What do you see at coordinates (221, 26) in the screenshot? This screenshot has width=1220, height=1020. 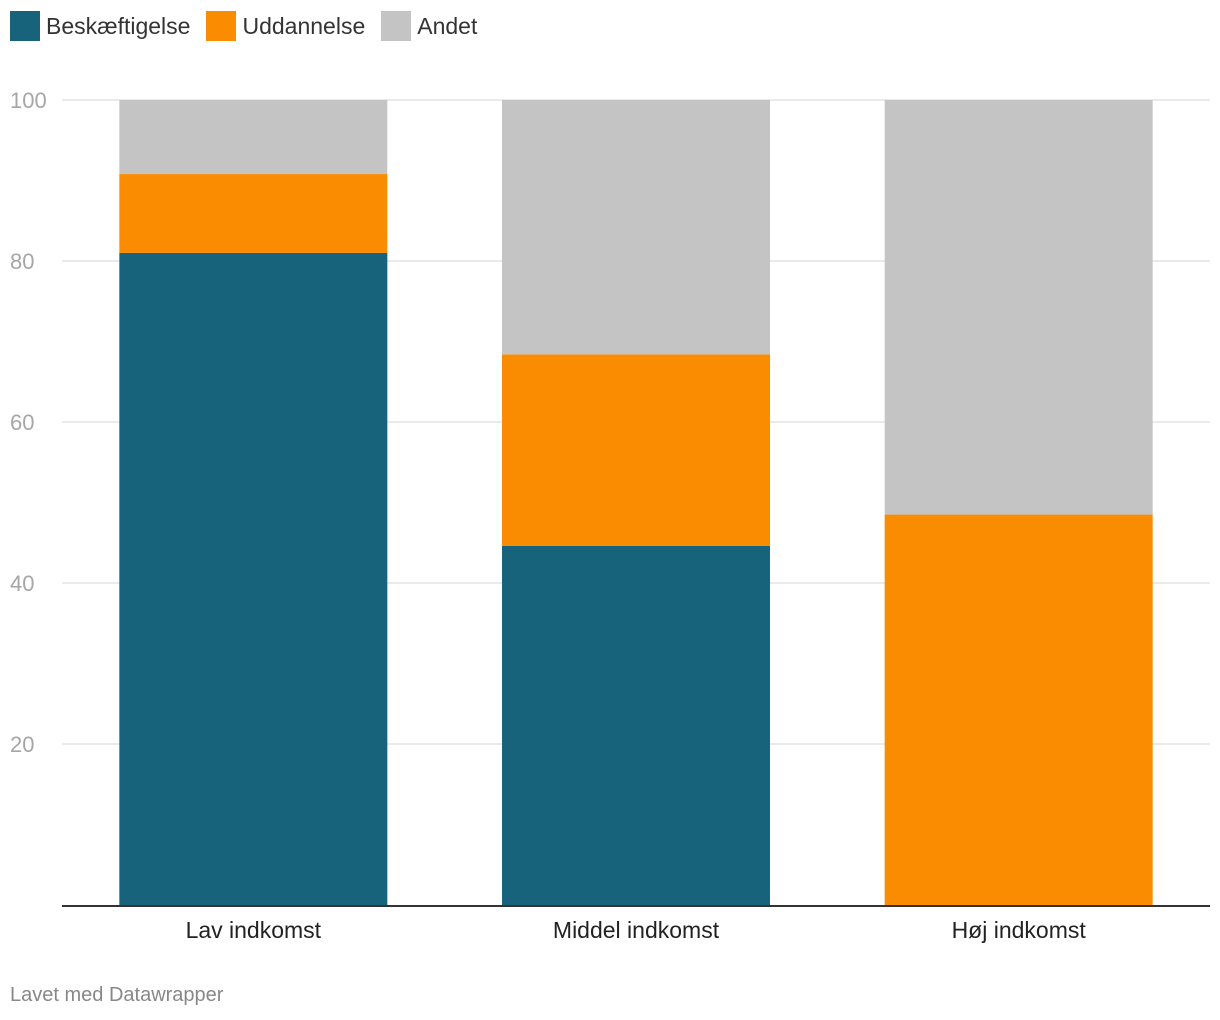 I see `legend-swatch-uddannelse` at bounding box center [221, 26].